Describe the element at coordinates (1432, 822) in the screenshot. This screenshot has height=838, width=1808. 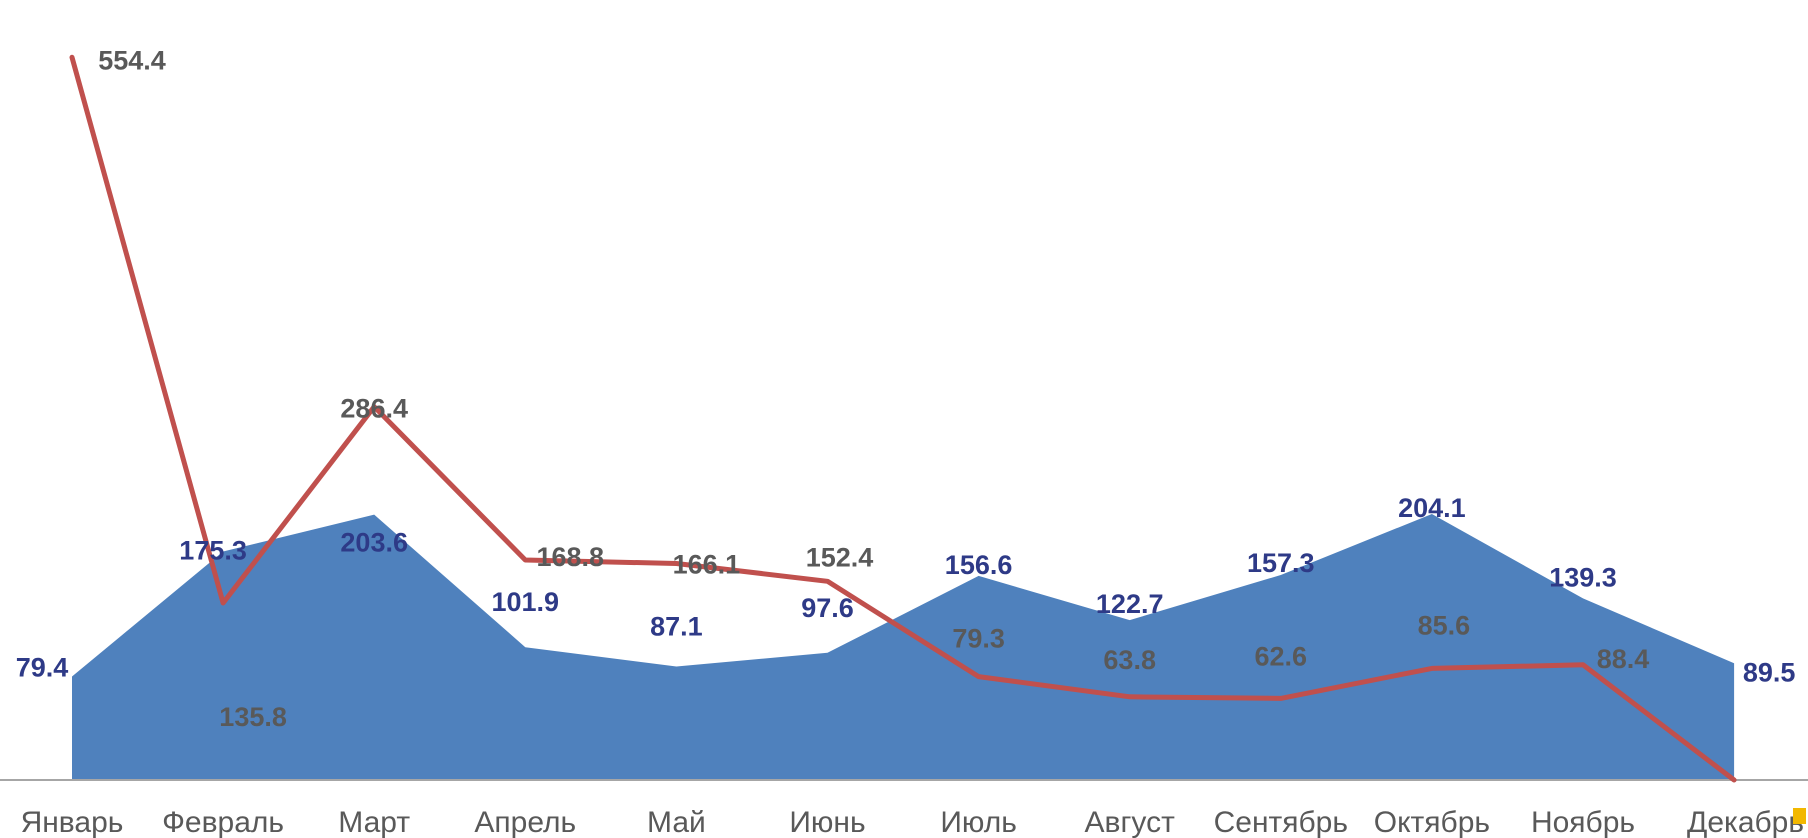
I see `x-tick-label: Октябрь` at that location.